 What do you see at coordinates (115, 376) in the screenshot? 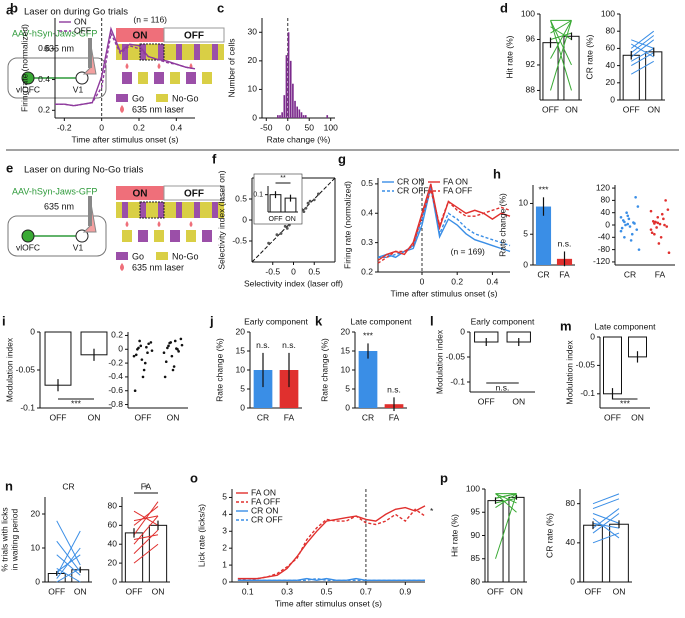
I see `y-tick-label: -0.4` at bounding box center [115, 376].